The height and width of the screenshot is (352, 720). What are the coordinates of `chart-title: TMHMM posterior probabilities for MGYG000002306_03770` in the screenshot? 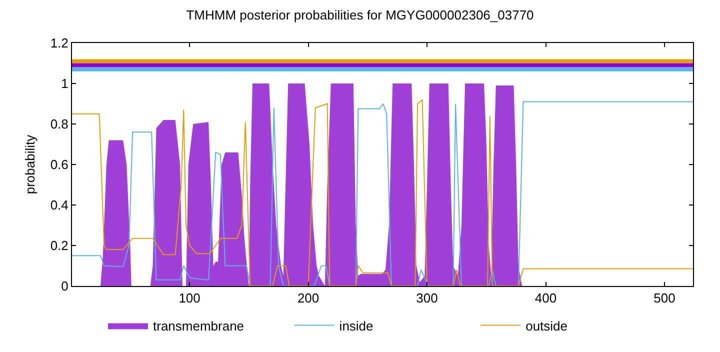 It's located at (360, 15).